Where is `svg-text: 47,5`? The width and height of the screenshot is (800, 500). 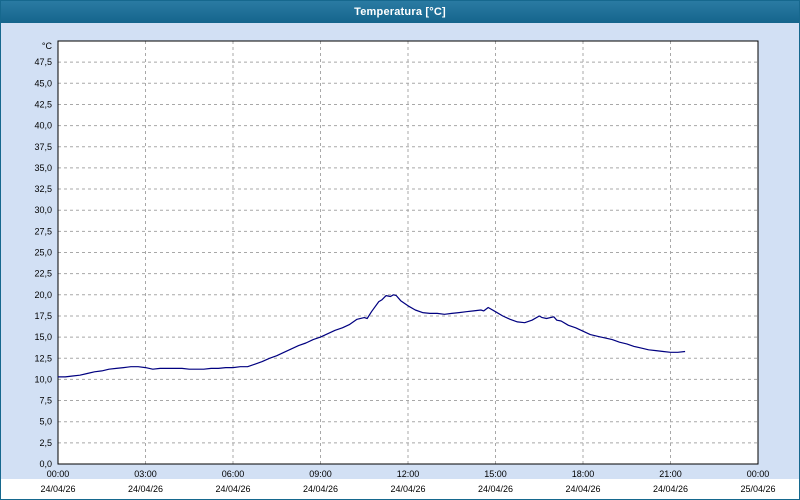 svg-text: 47,5 is located at coordinates (43, 62).